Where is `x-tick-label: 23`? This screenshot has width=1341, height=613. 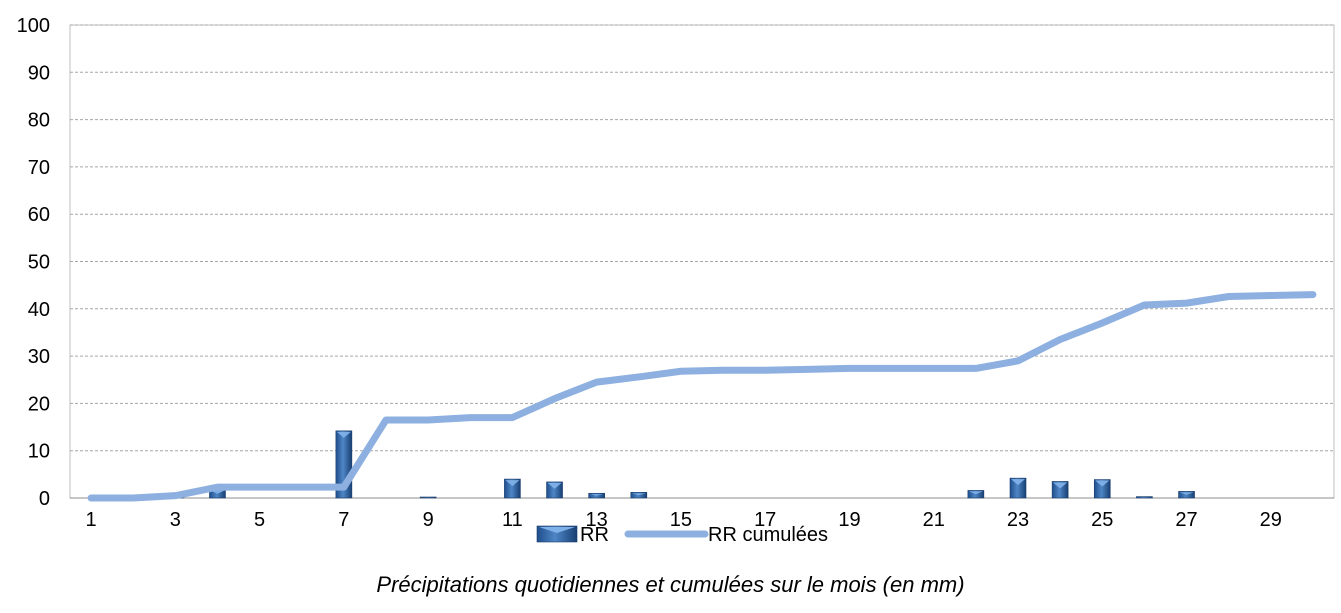 x-tick-label: 23 is located at coordinates (1018, 520).